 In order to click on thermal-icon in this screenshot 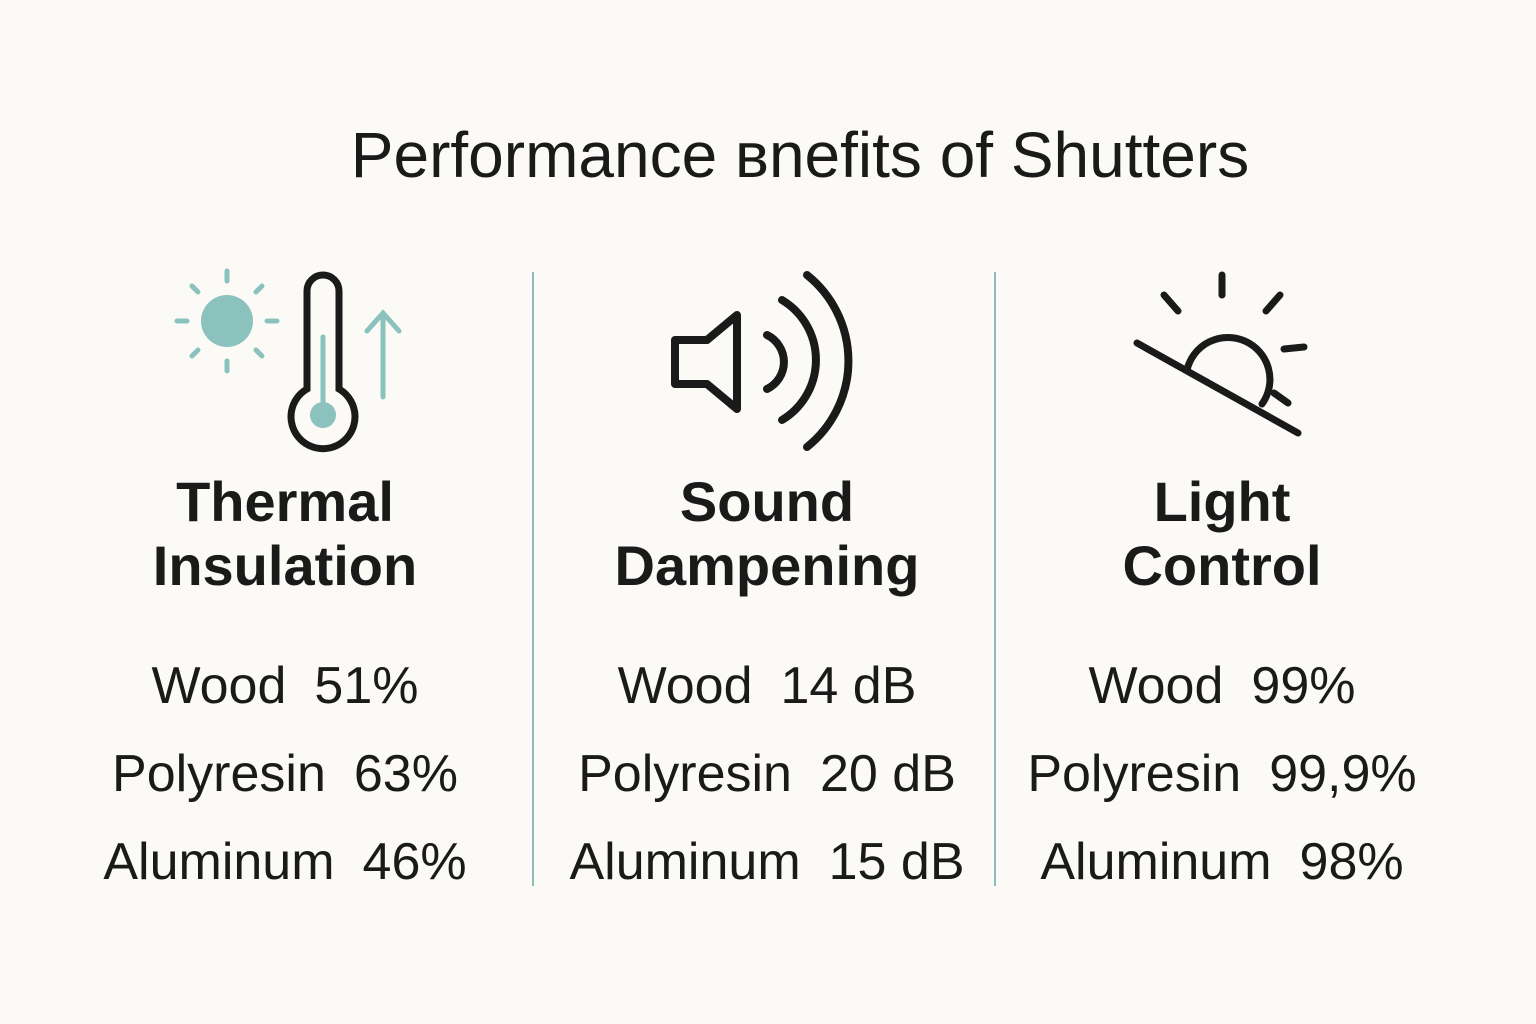, I will do `click(288, 360)`.